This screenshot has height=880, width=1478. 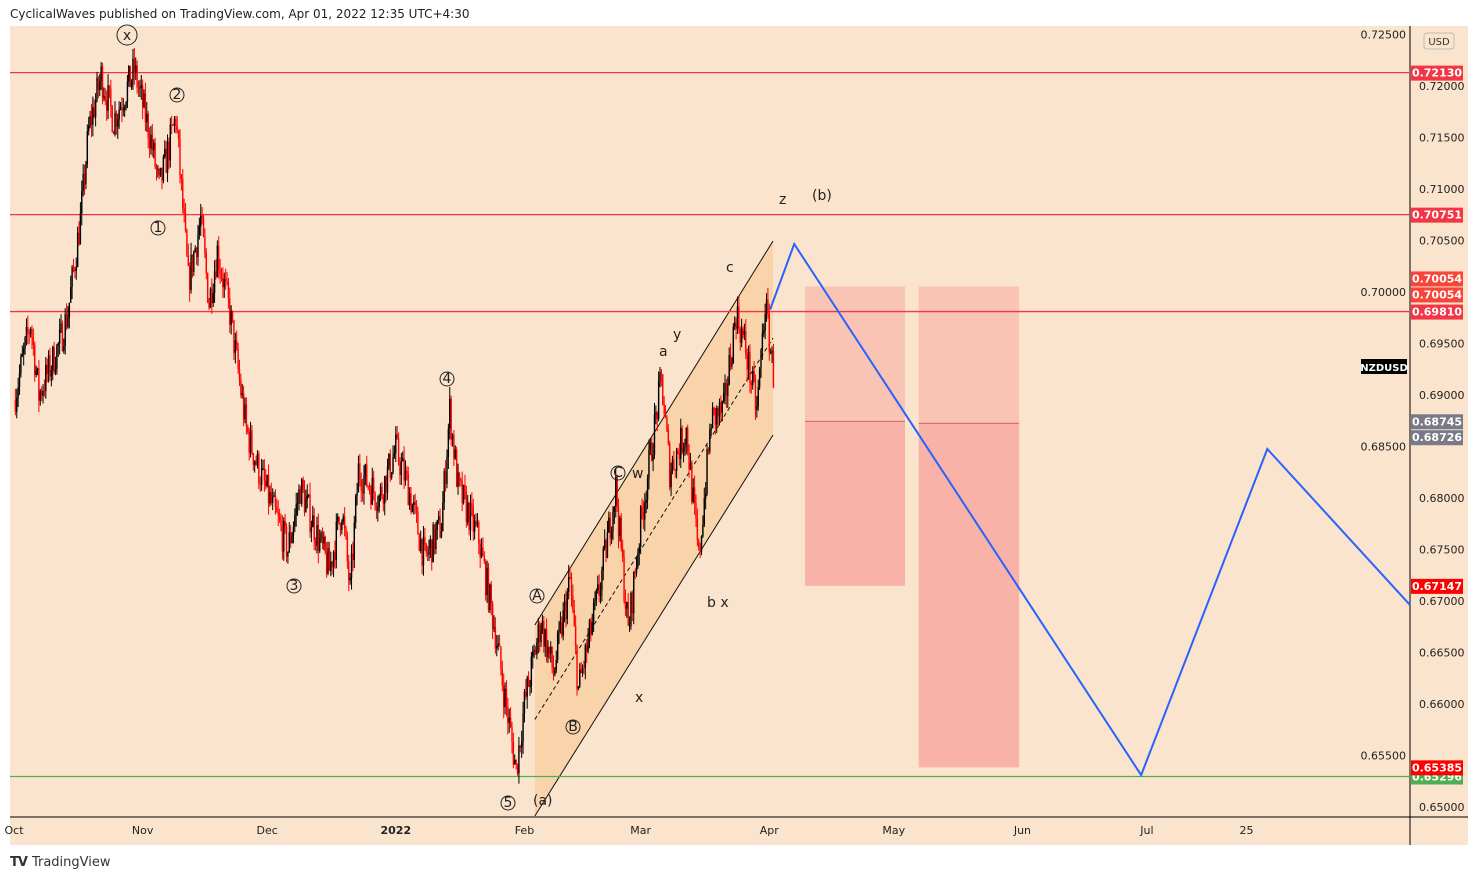 What do you see at coordinates (1442, 344) in the screenshot?
I see `price-tick-label: 0.69500` at bounding box center [1442, 344].